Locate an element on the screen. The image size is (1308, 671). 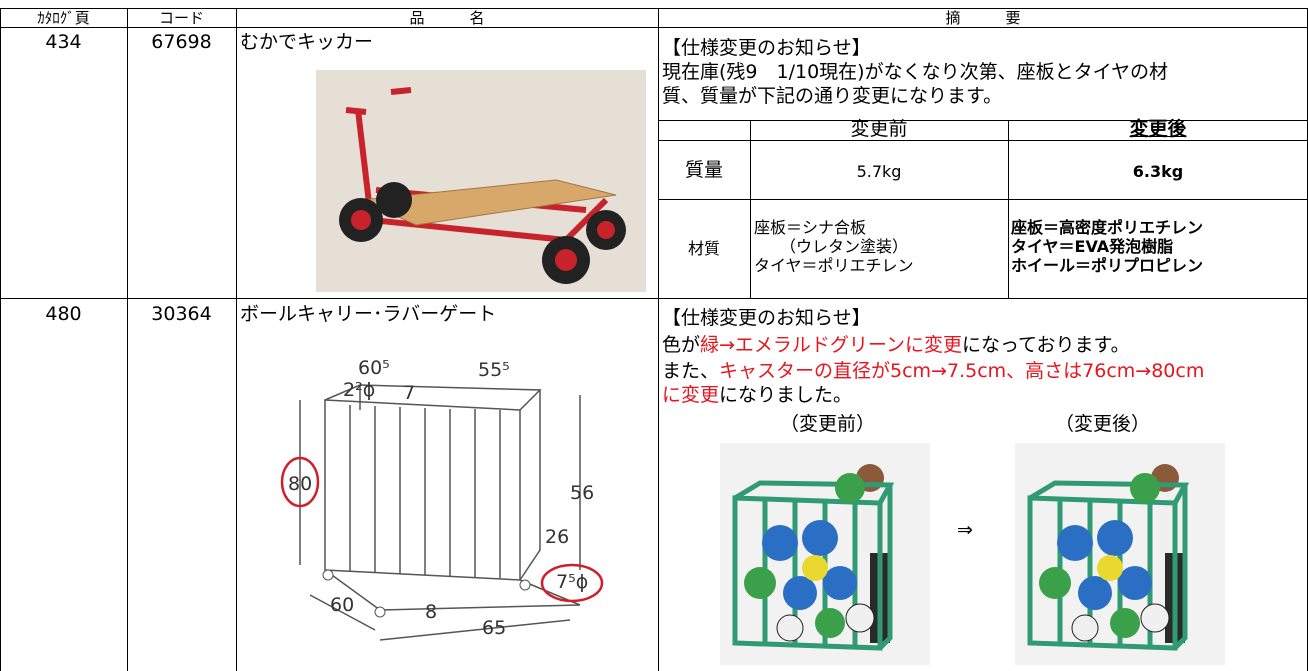
highlight: に変更 is located at coordinates (691, 395).